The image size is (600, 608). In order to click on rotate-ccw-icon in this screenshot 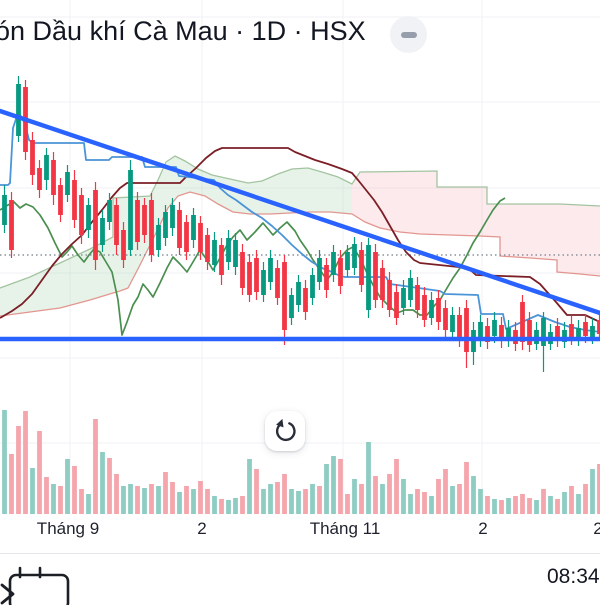, I will do `click(286, 430)`.